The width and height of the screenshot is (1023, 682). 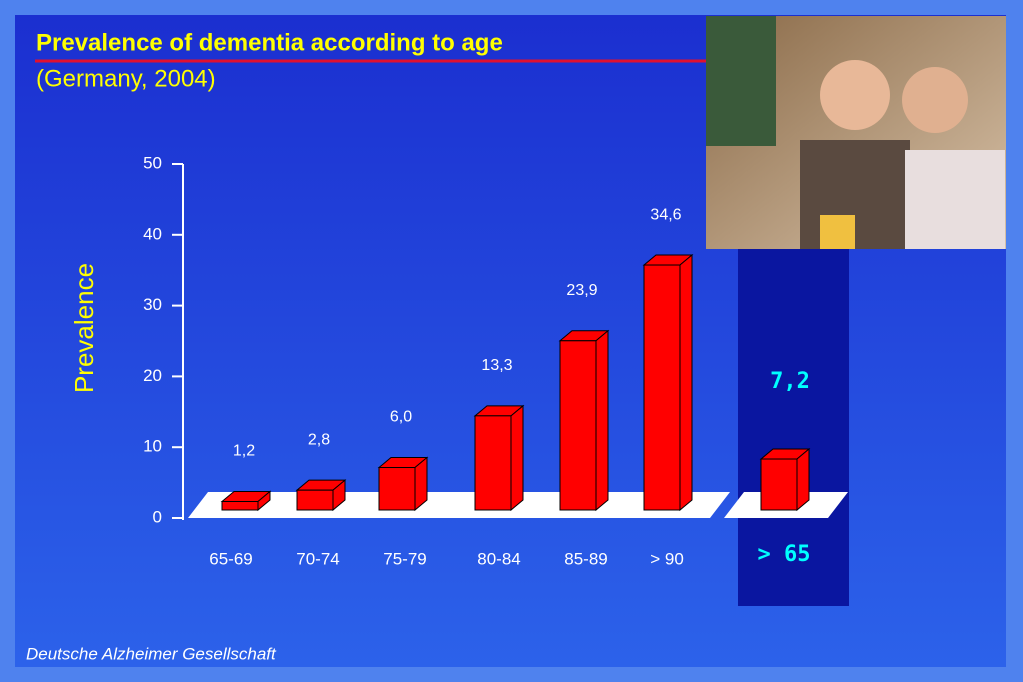 I want to click on photo-body, so click(x=955, y=199).